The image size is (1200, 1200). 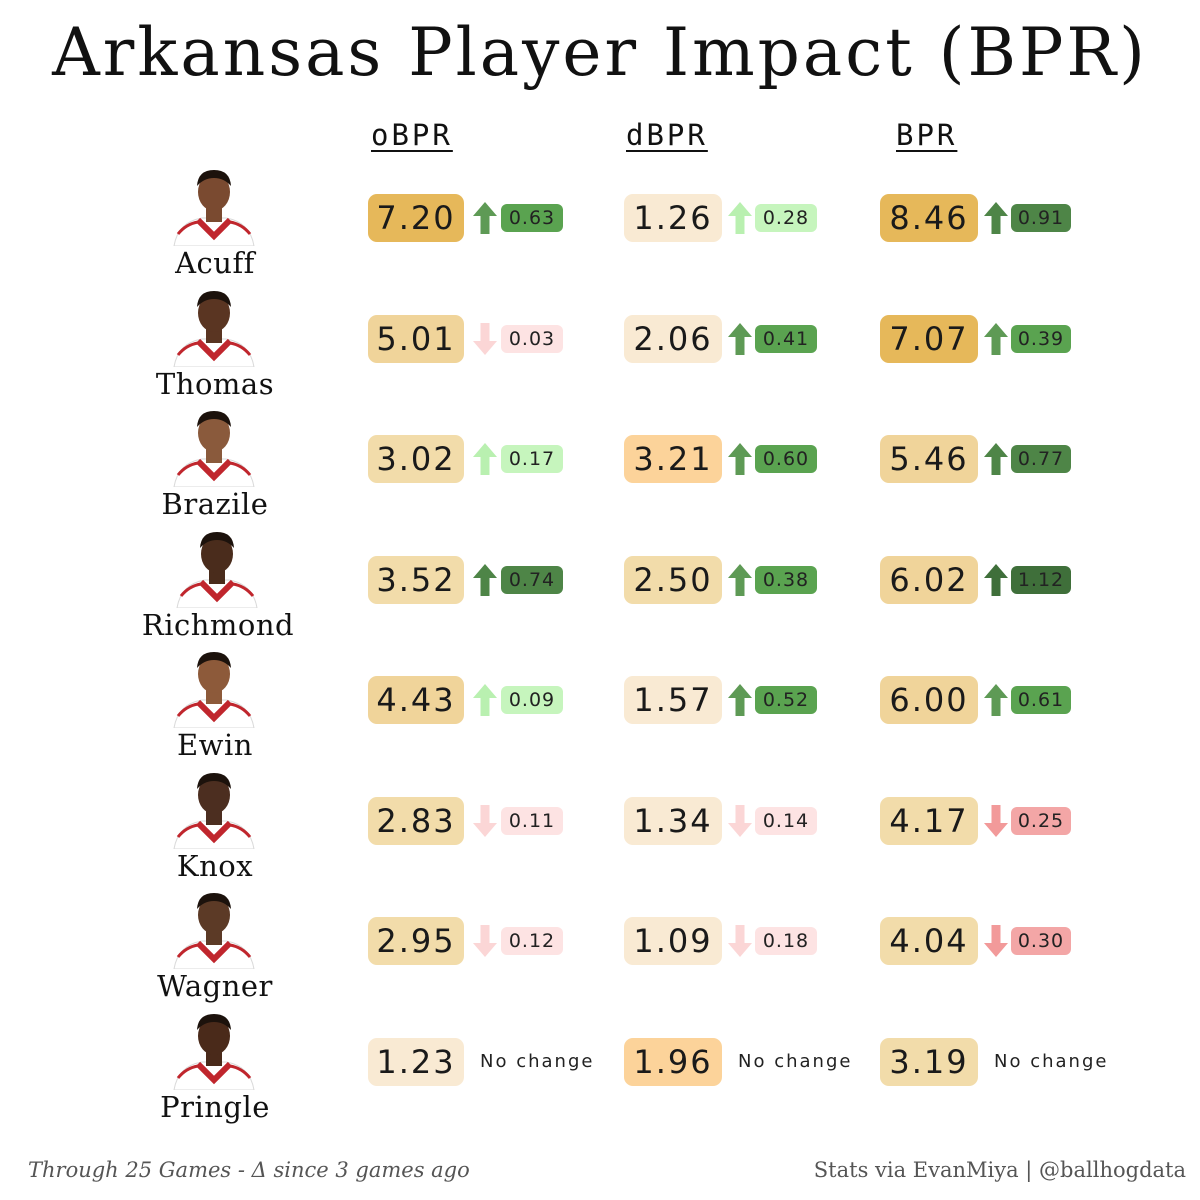 What do you see at coordinates (786, 700) in the screenshot?
I see `dbpr-delta-badge: 0.52` at bounding box center [786, 700].